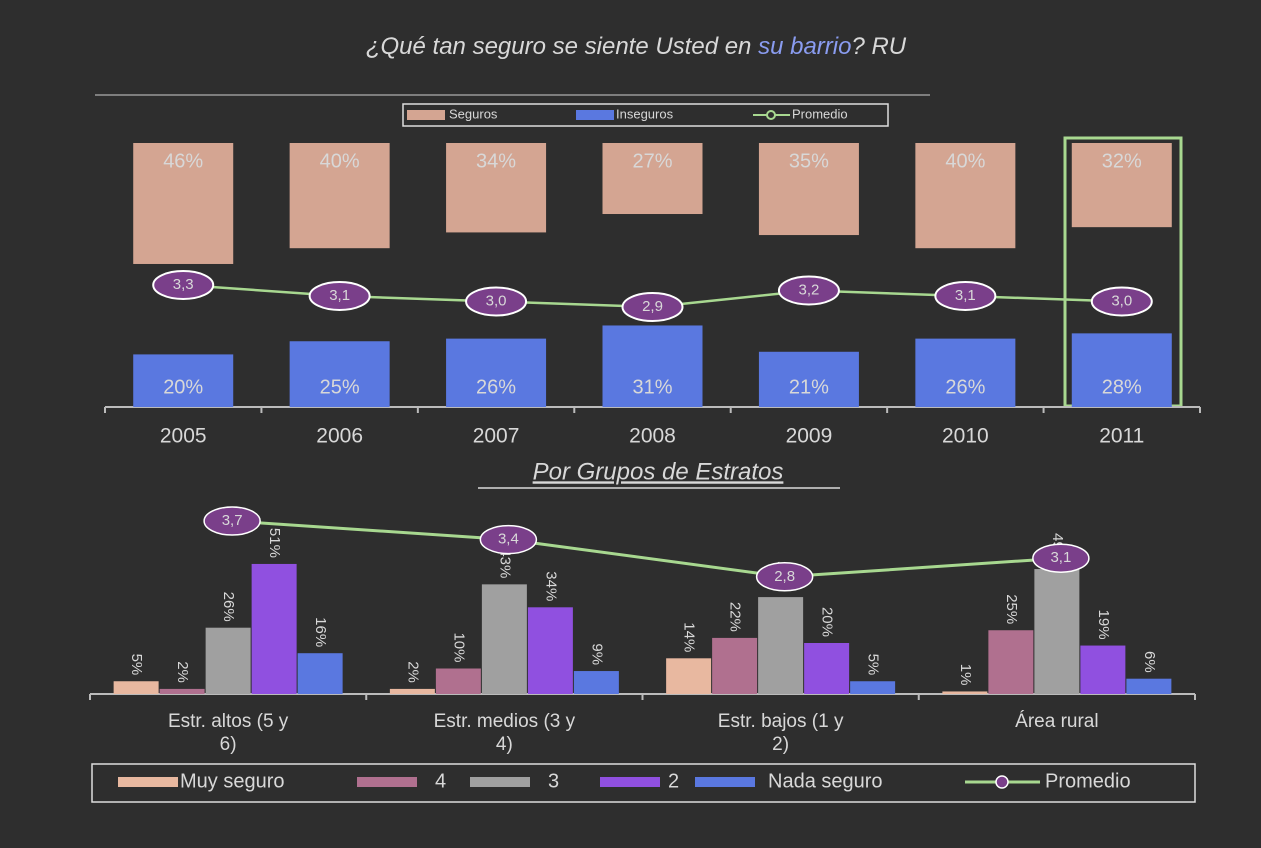 This screenshot has height=848, width=1261. Describe the element at coordinates (1011, 609) in the screenshot. I see `data-label: 25%` at that location.